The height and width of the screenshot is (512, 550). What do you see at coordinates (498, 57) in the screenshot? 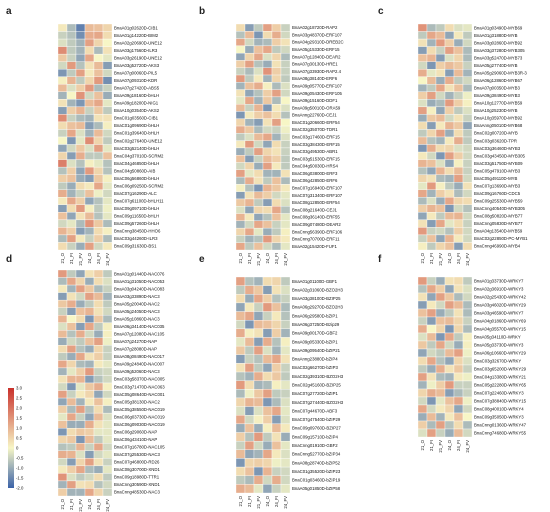
I see `gene-label: BnaA03g52470D-MYB73` at bounding box center [498, 57].